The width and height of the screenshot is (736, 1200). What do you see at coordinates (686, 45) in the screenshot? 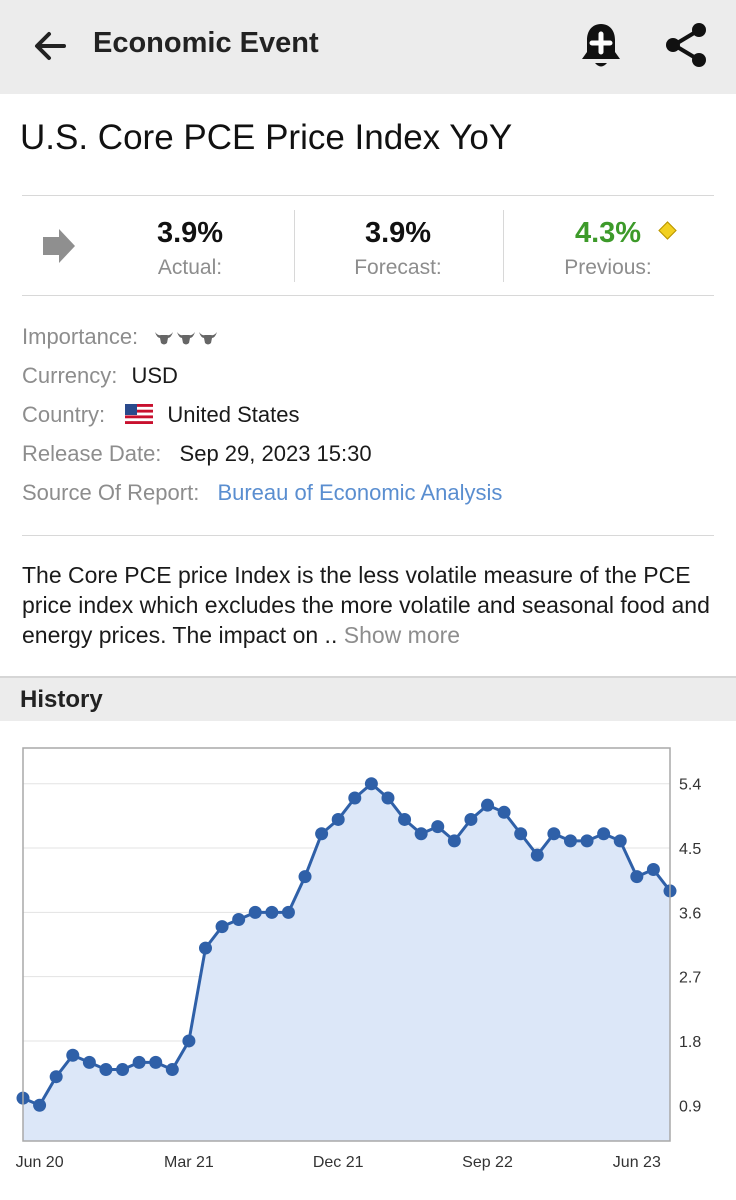
I see `share-icon` at bounding box center [686, 45].